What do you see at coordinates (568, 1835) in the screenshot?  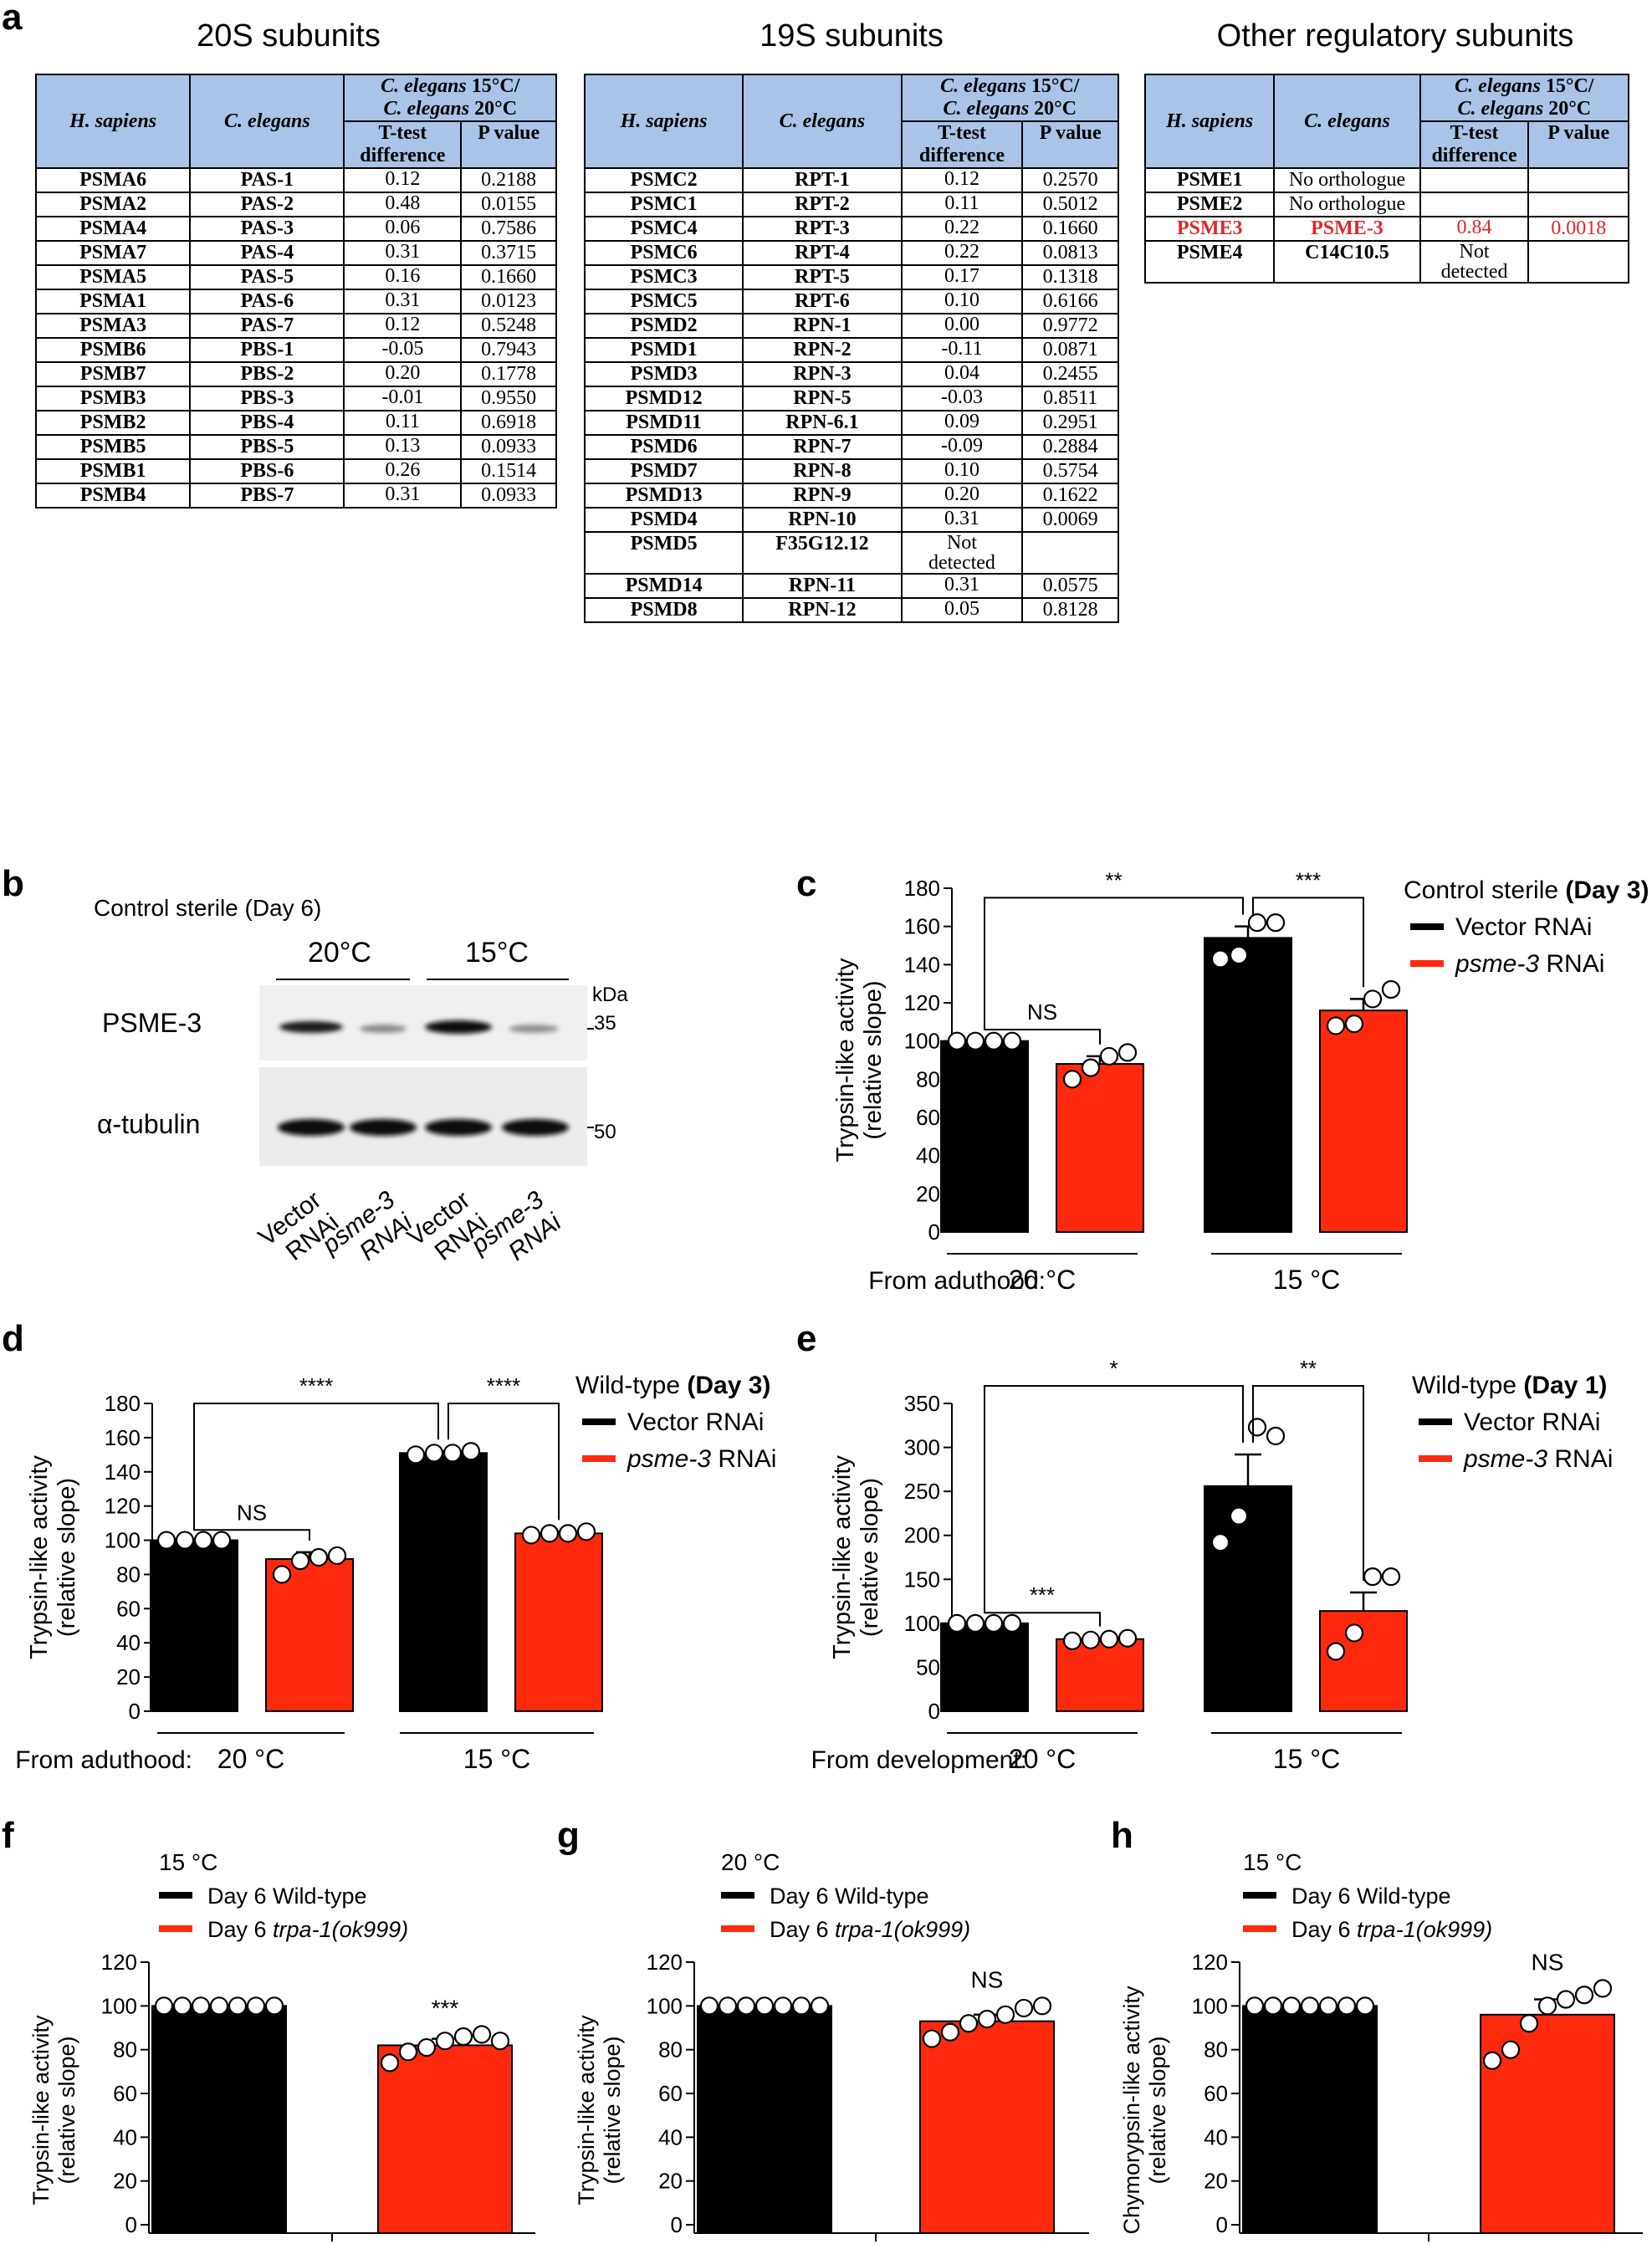 I see `panel-letter-g: g` at bounding box center [568, 1835].